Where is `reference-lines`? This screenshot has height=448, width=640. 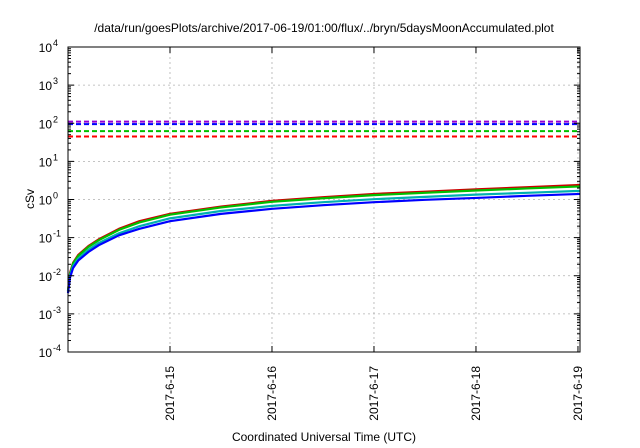
reference-lines is located at coordinates (324, 129).